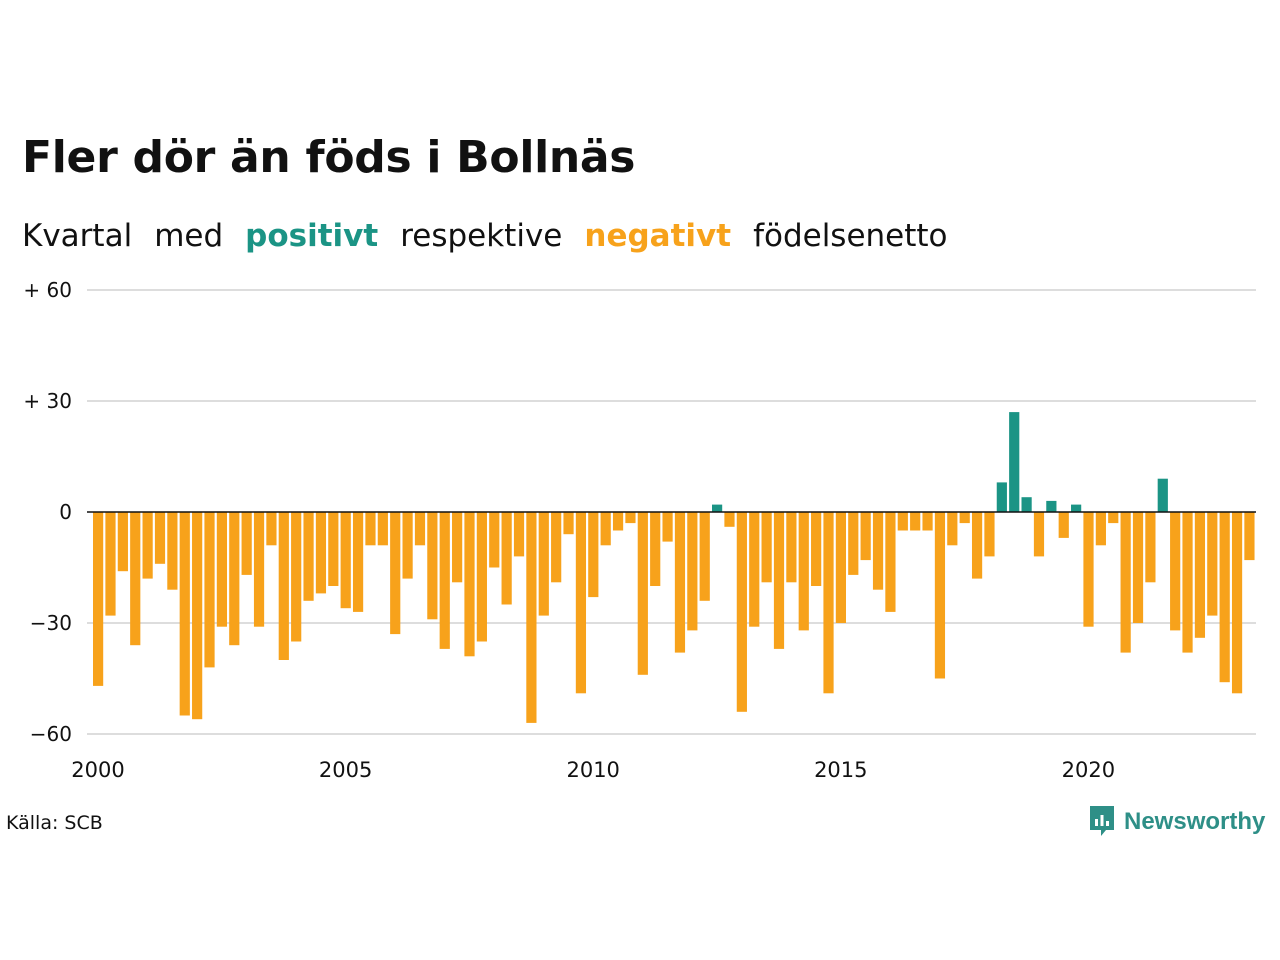 This screenshot has width=1280, height=960. What do you see at coordinates (658, 236) in the screenshot?
I see `subtitle-negative-word: negativt` at bounding box center [658, 236].